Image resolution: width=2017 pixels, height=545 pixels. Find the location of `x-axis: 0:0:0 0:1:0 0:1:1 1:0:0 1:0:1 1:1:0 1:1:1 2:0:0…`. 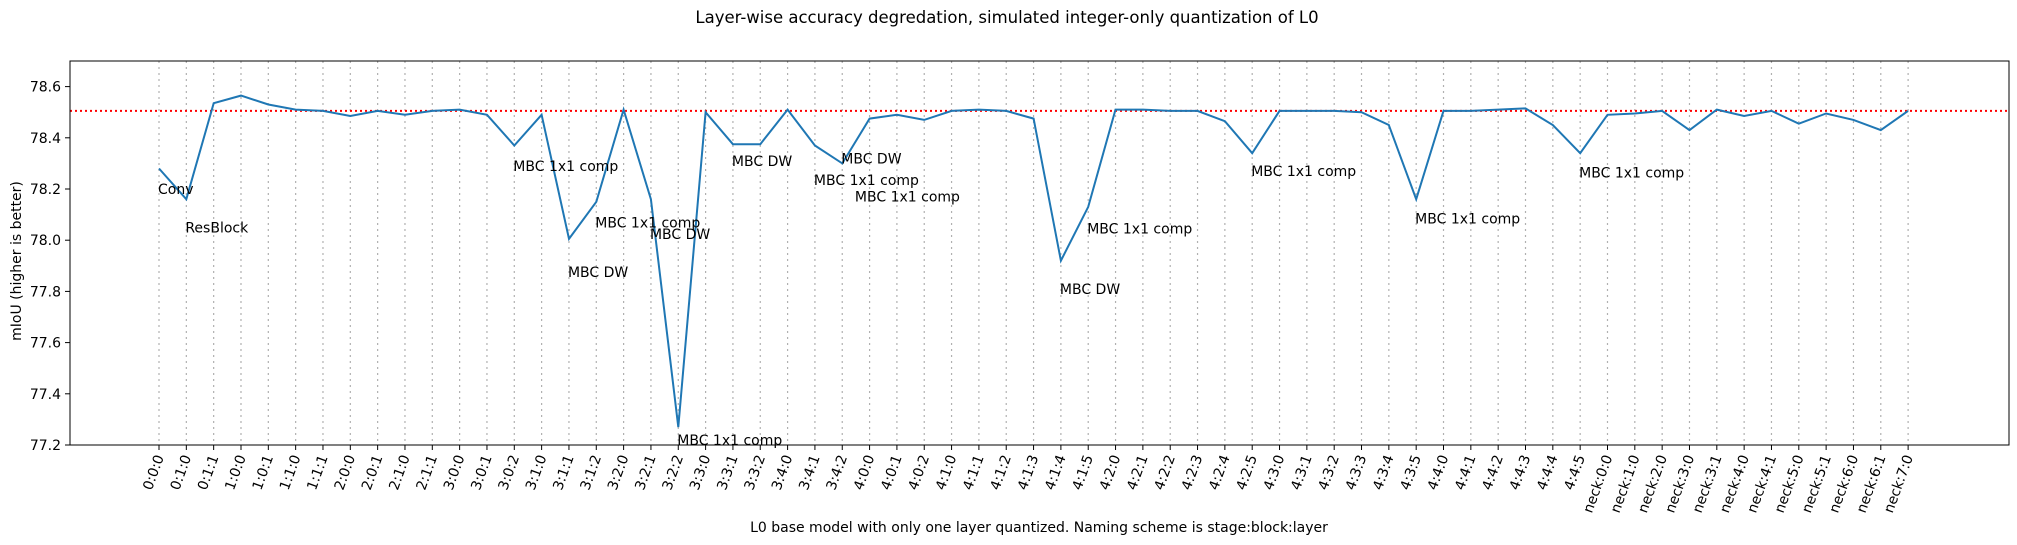

x-axis: 0:0:0 0:1:0 0:1:1 1:0:0 1:0:1 1:1:0 1:1:1 2:0:0… is located at coordinates (1028, 480).